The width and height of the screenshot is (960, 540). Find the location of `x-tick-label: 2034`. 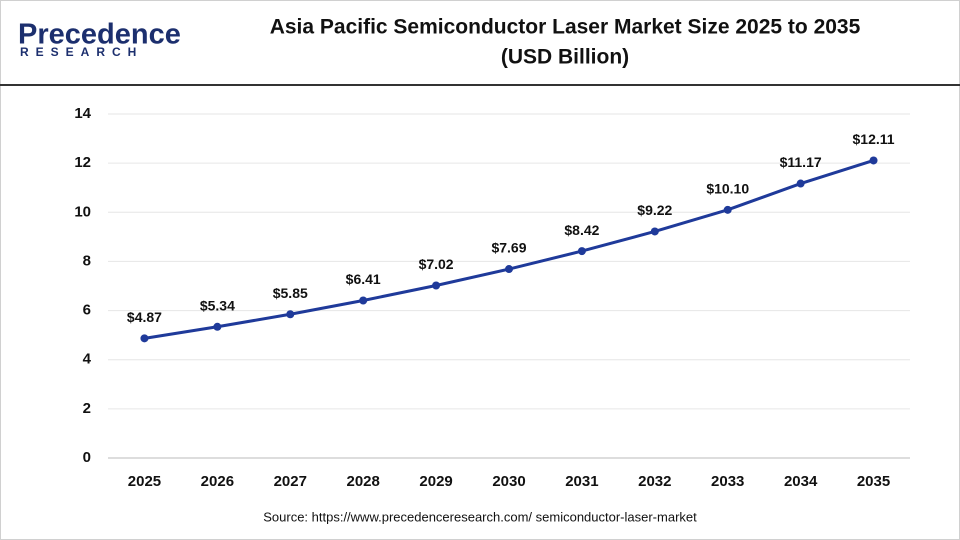

x-tick-label: 2034 is located at coordinates (801, 481).